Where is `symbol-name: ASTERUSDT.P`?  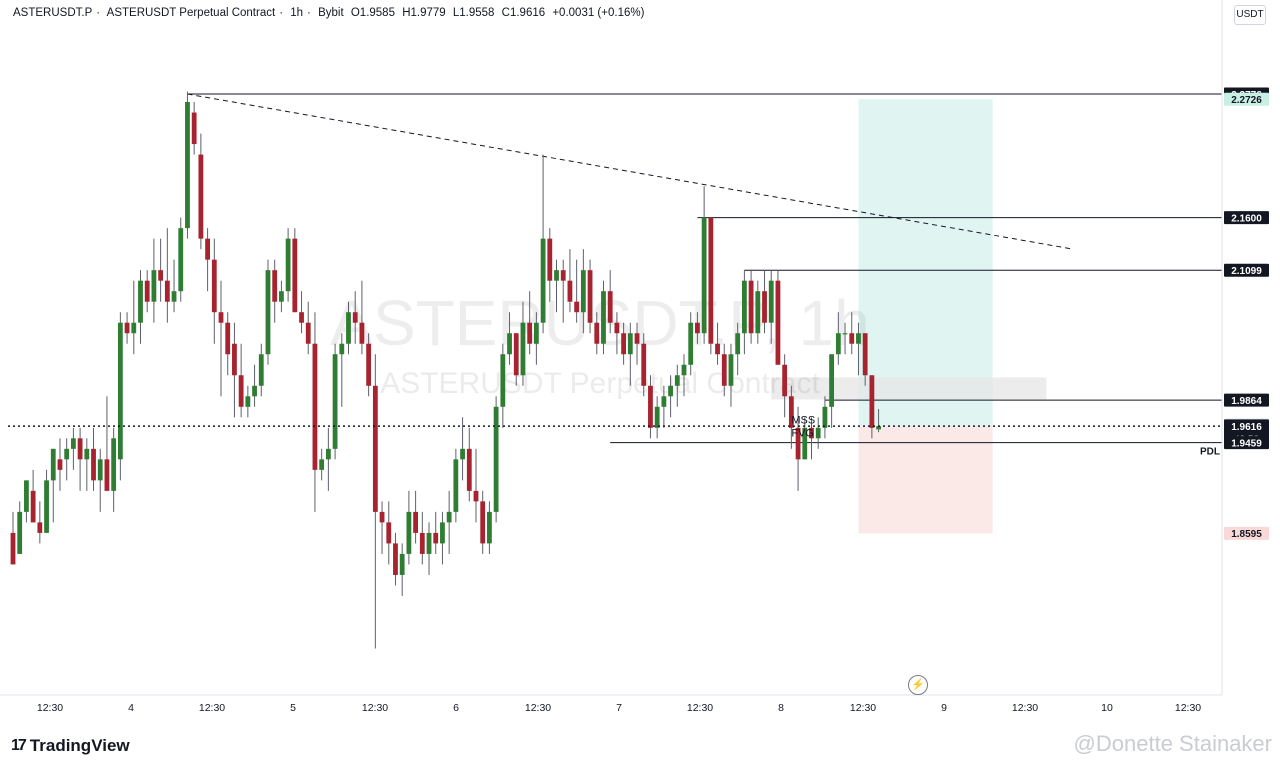 symbol-name: ASTERUSDT.P is located at coordinates (53, 13).